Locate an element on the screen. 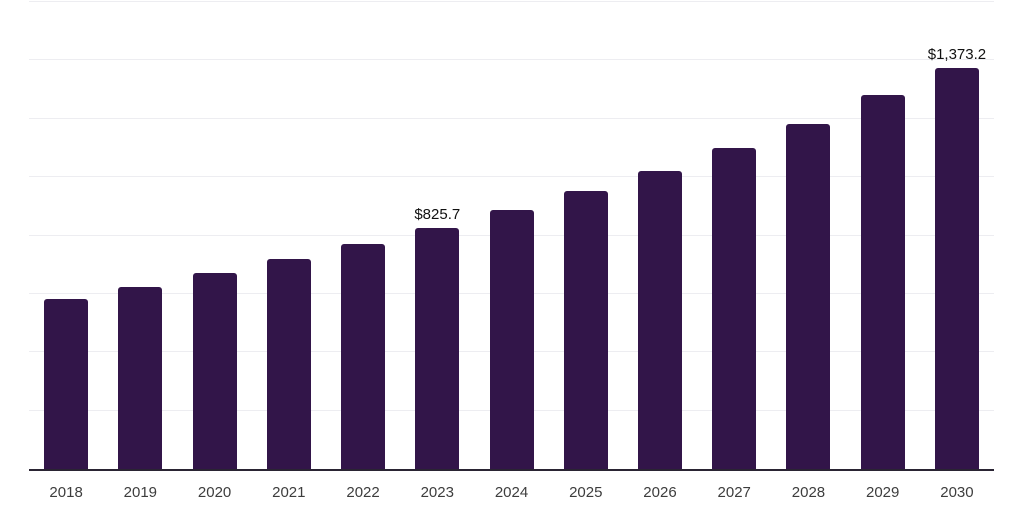 Image resolution: width=1024 pixels, height=512 pixels. x-tick-label-2023: 2023 is located at coordinates (437, 492).